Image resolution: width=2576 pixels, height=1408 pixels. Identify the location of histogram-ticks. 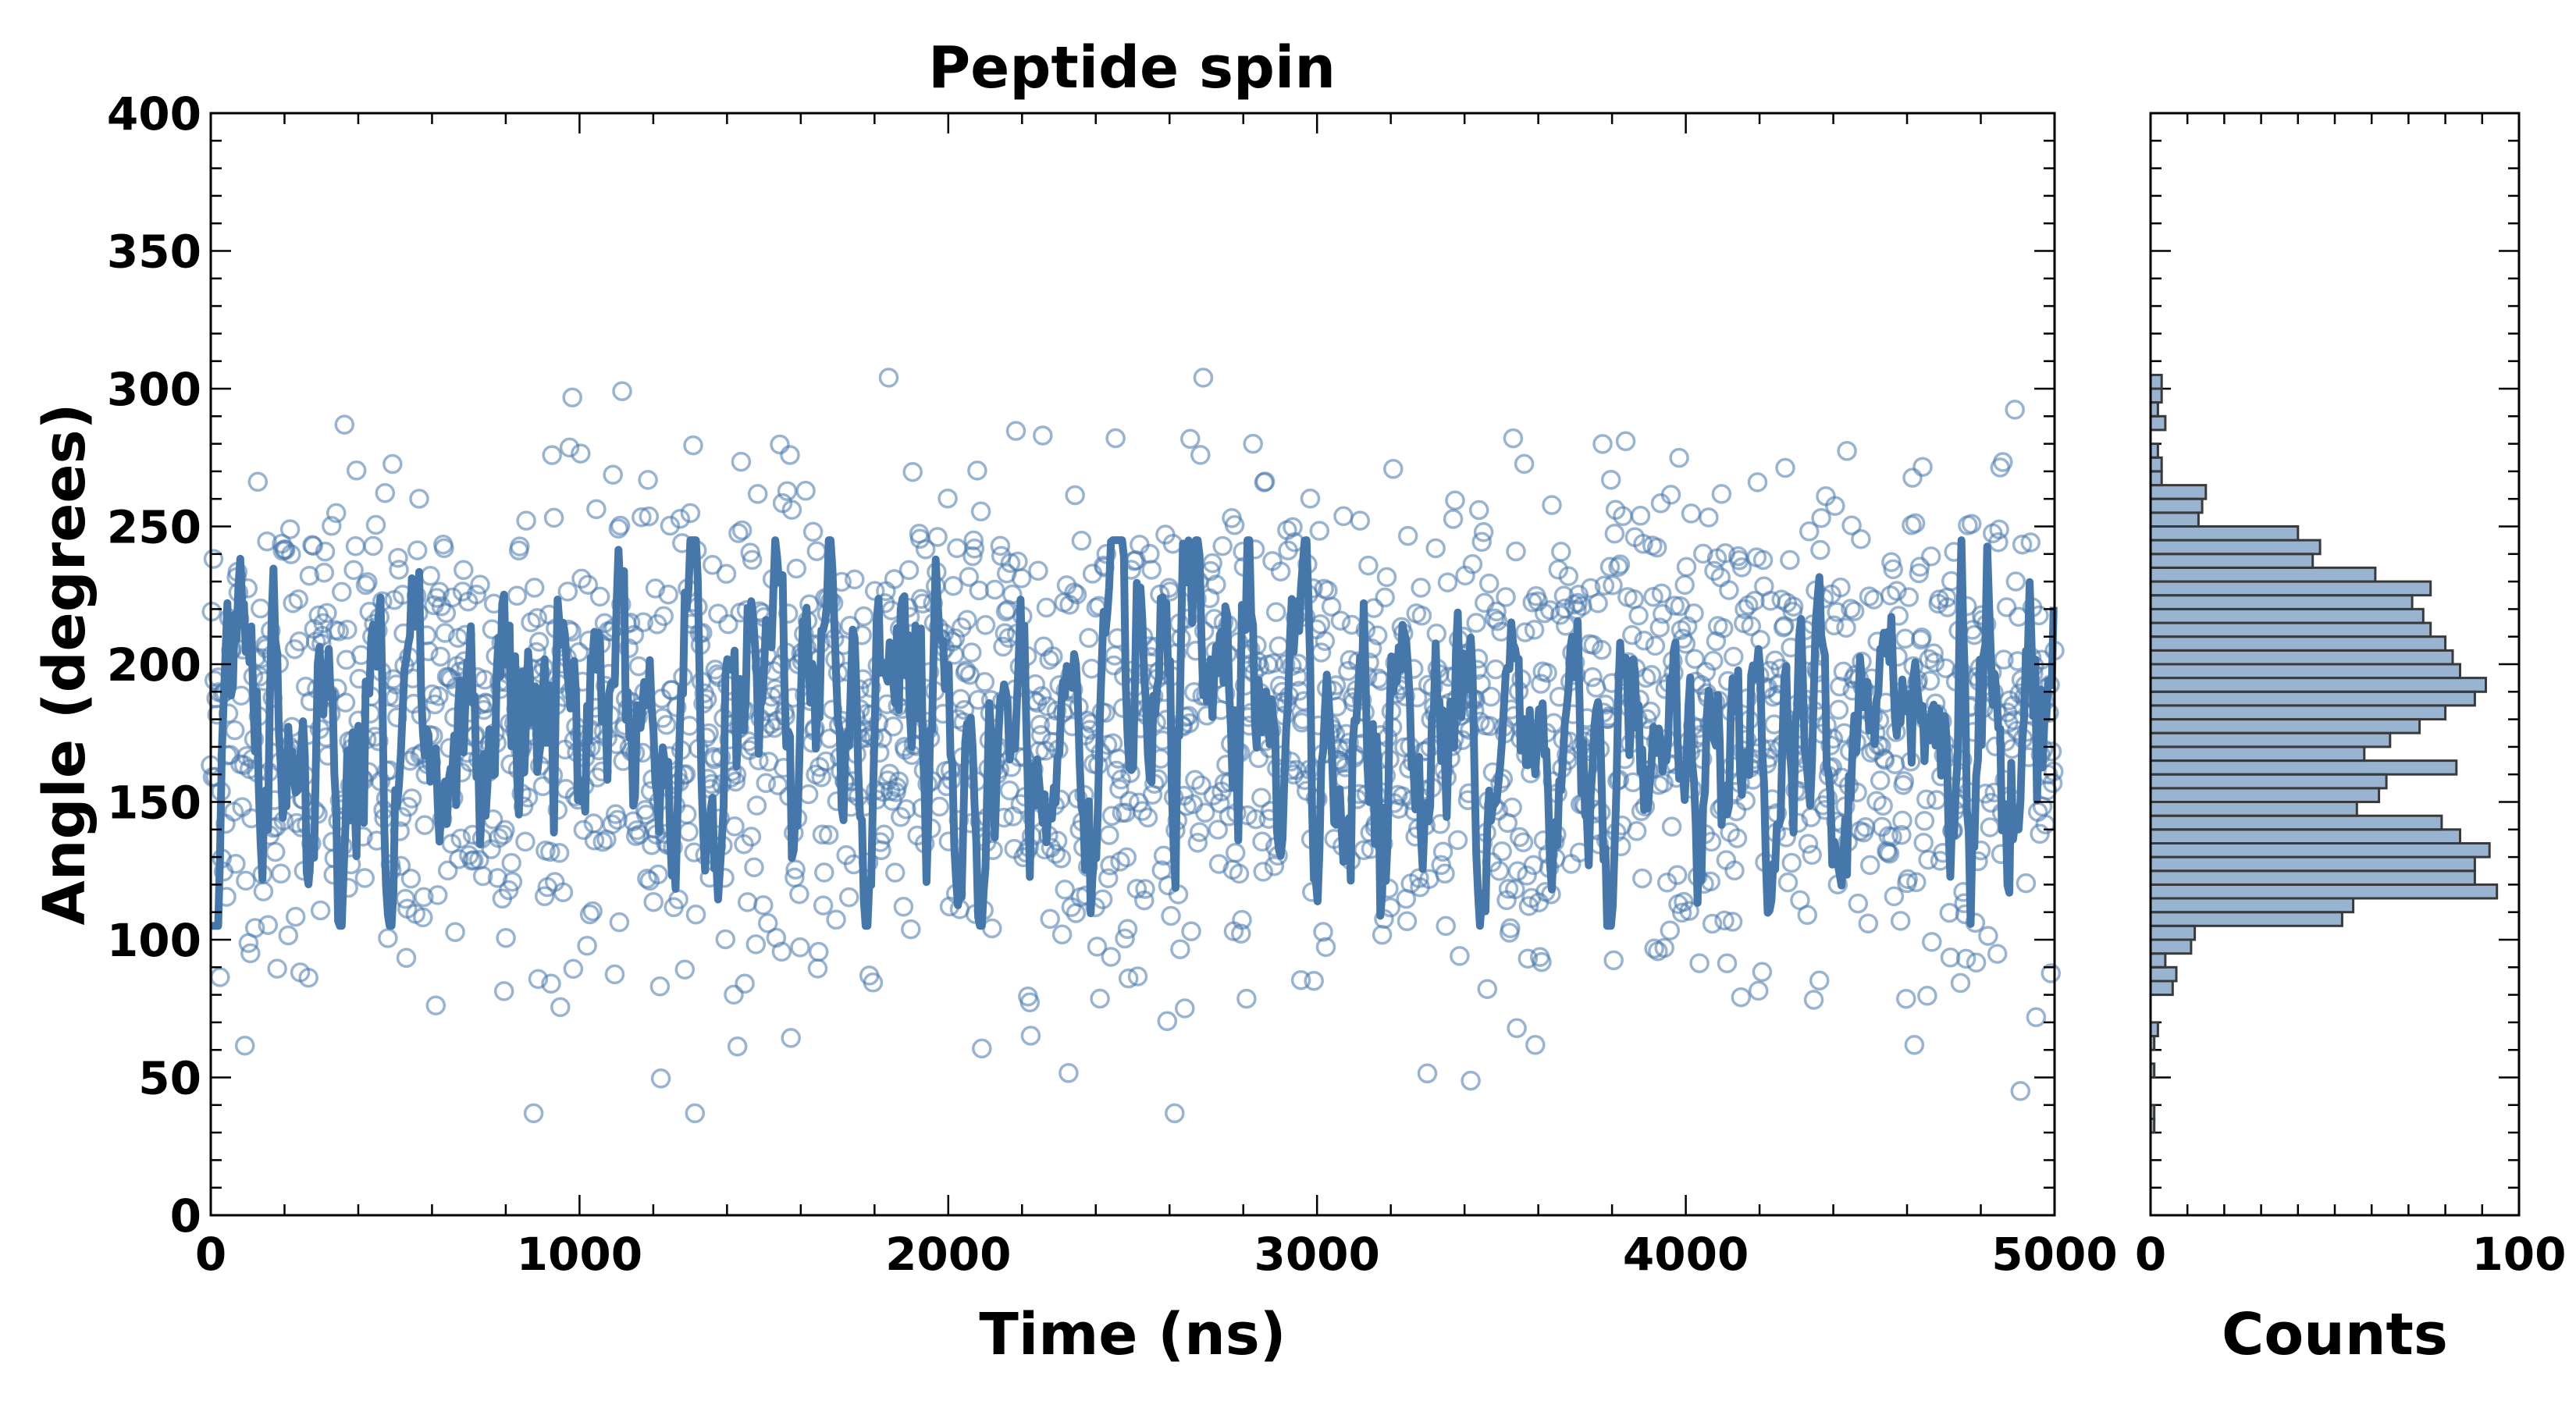
(2335, 664).